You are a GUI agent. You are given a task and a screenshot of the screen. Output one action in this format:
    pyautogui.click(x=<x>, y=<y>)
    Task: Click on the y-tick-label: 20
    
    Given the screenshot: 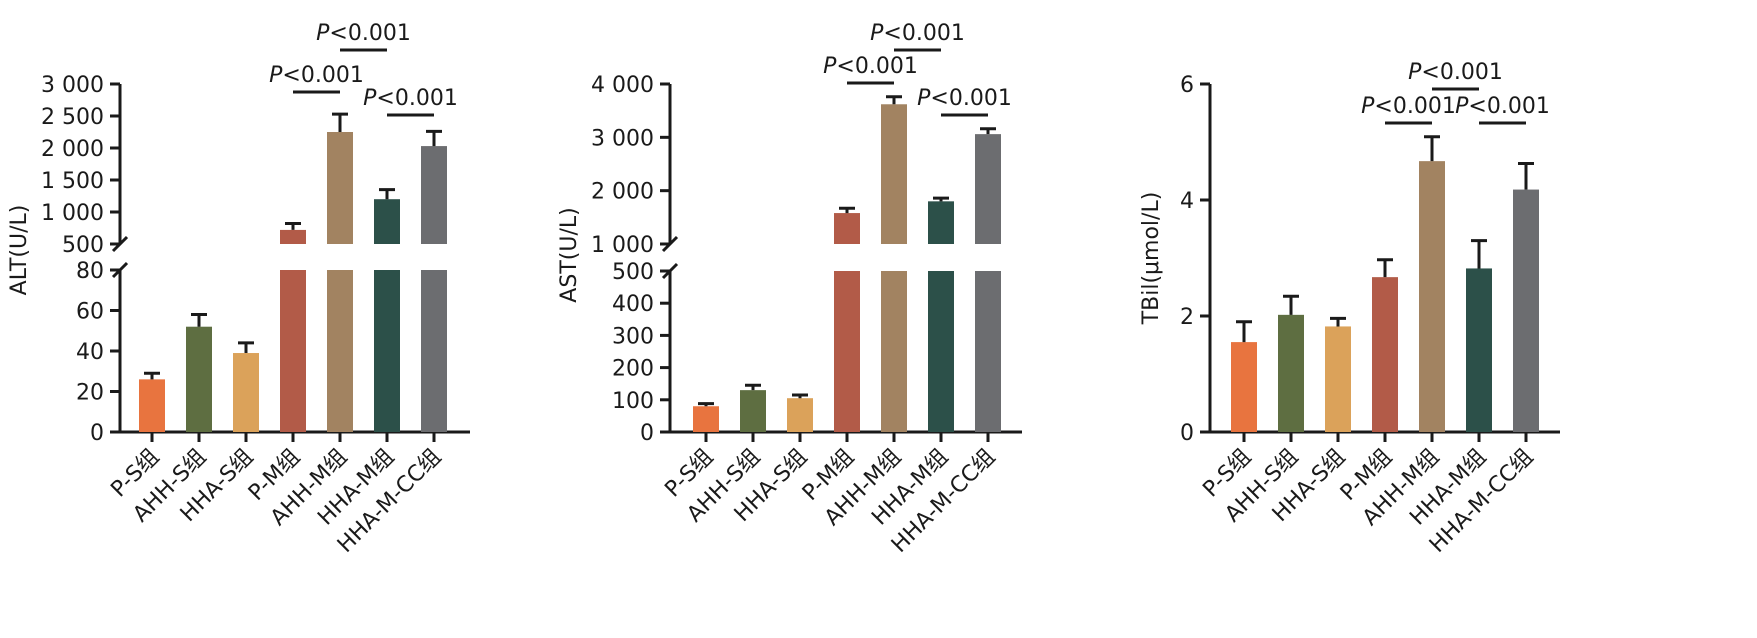 What is the action you would take?
    pyautogui.click(x=90, y=393)
    